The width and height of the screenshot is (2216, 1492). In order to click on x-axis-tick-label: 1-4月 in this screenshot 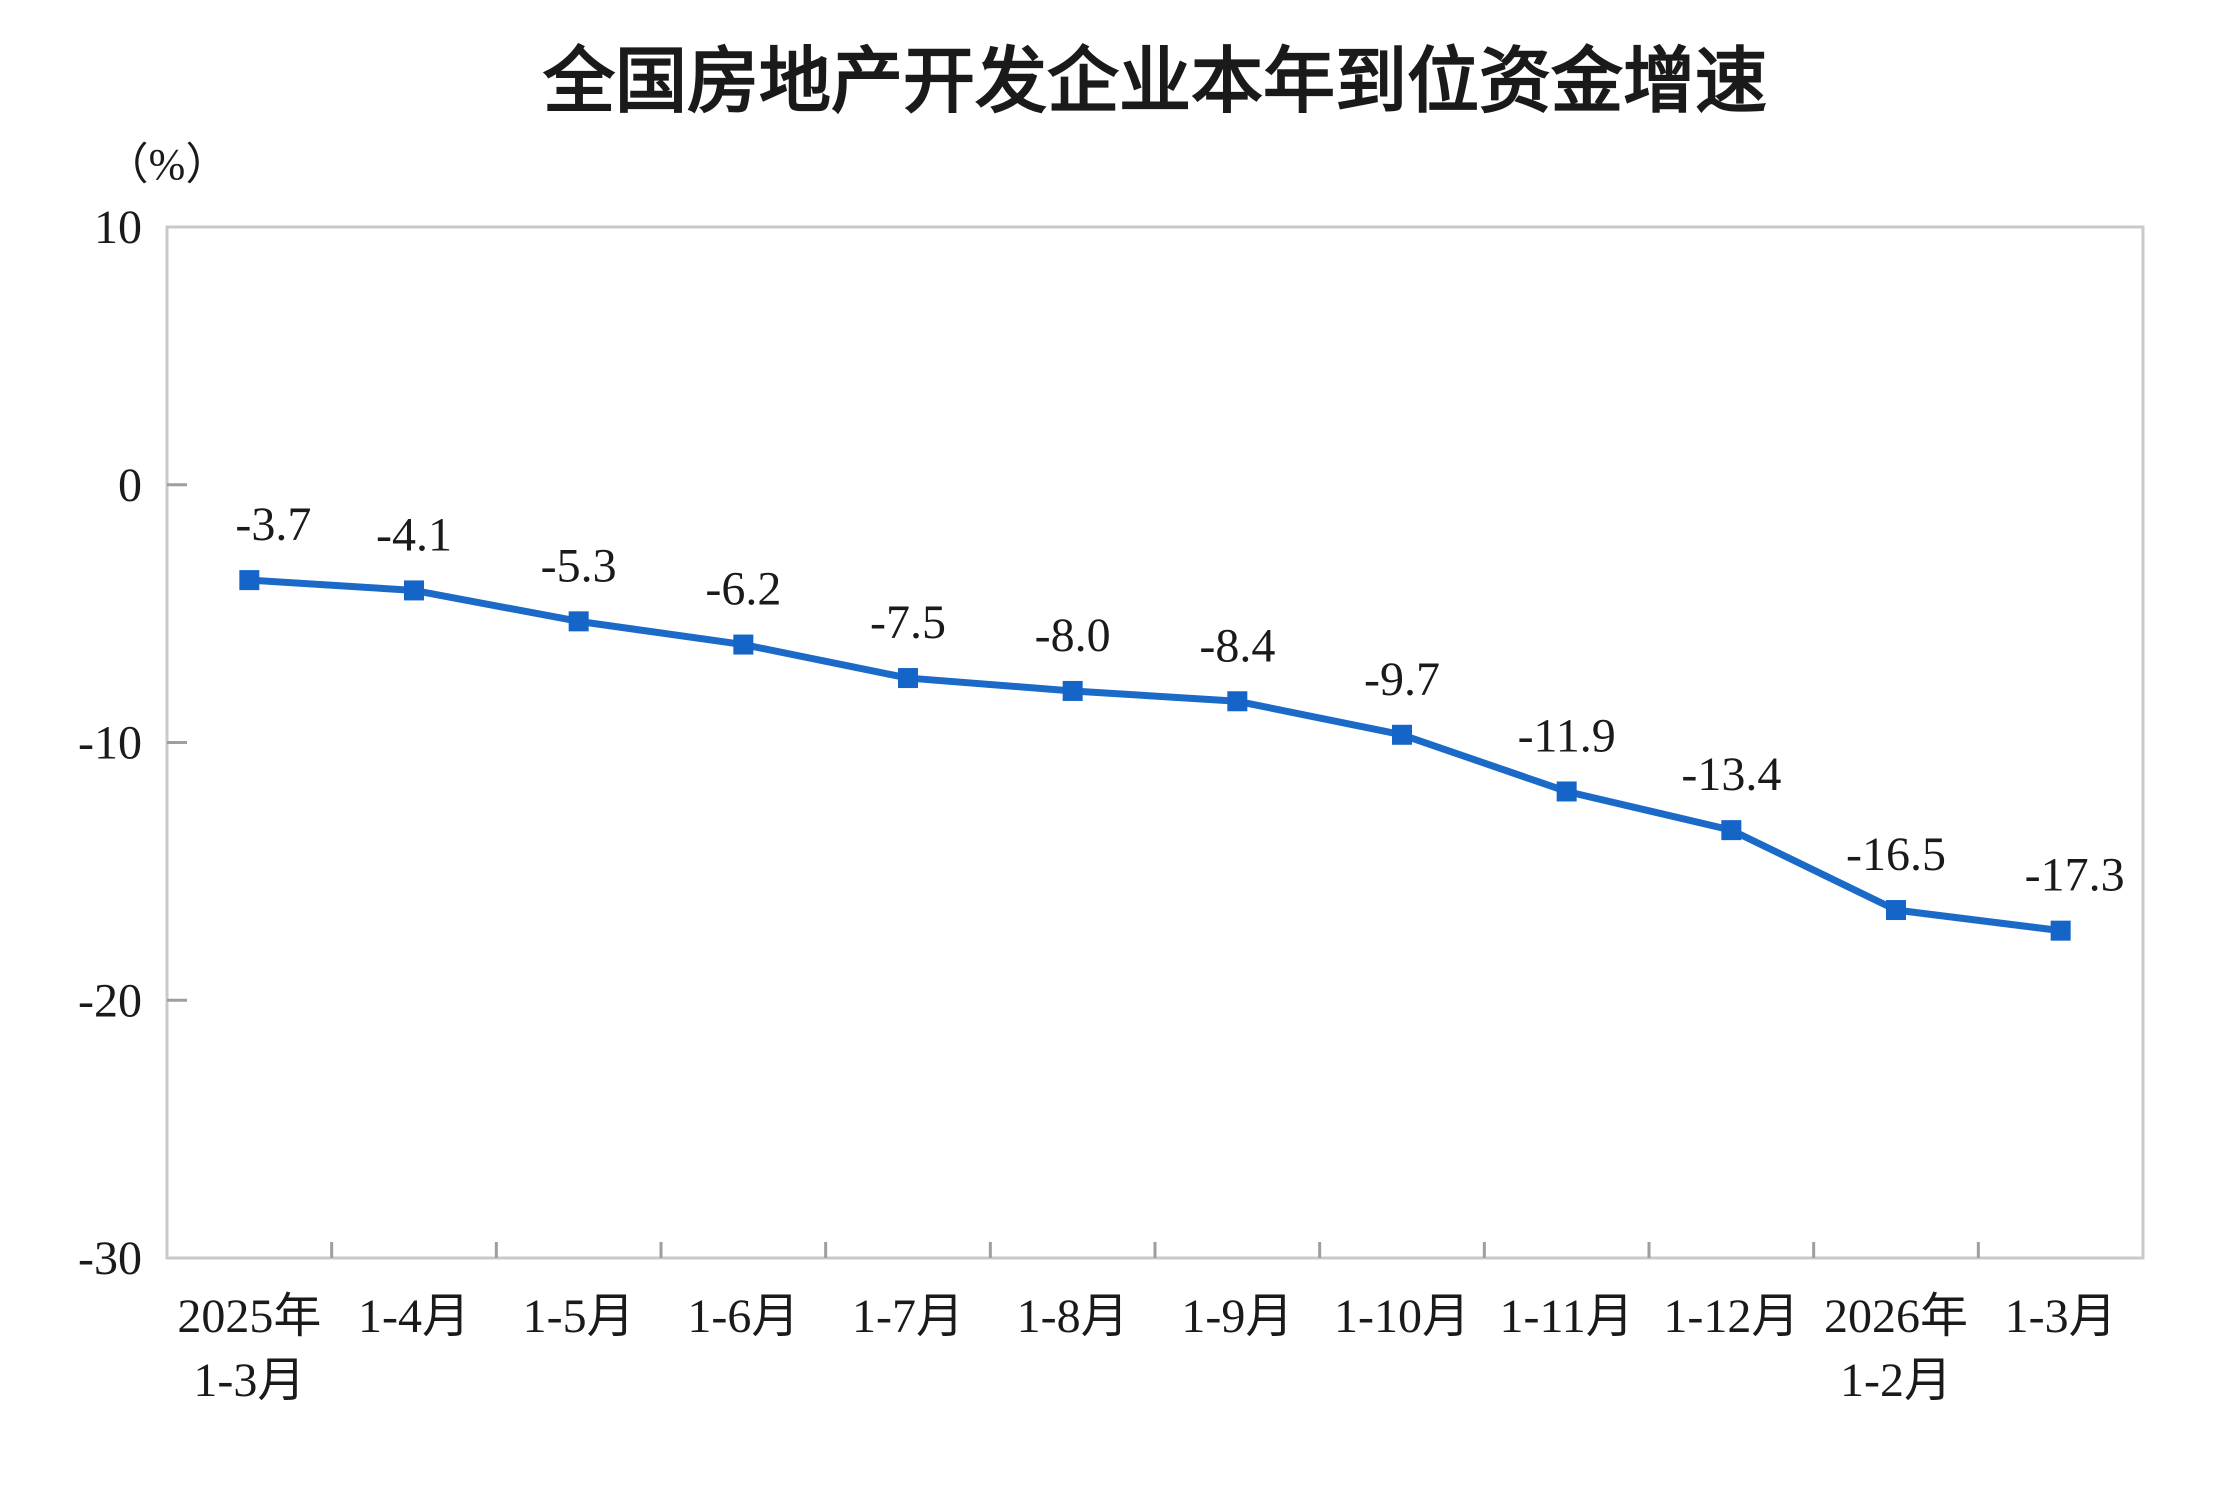, I will do `click(414, 1316)`.